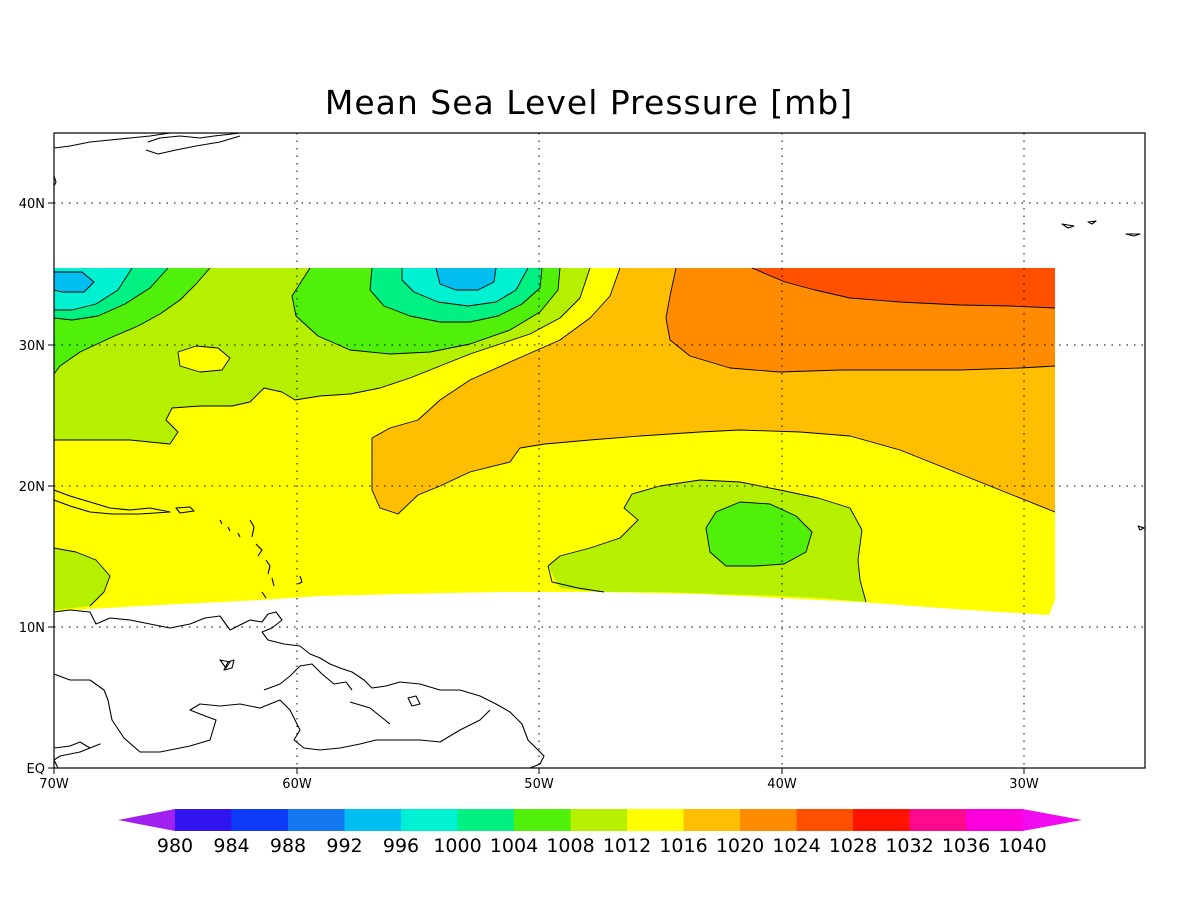 This screenshot has width=1200, height=900. Describe the element at coordinates (36, 769) in the screenshot. I see `y-tick-label: EQ` at that location.